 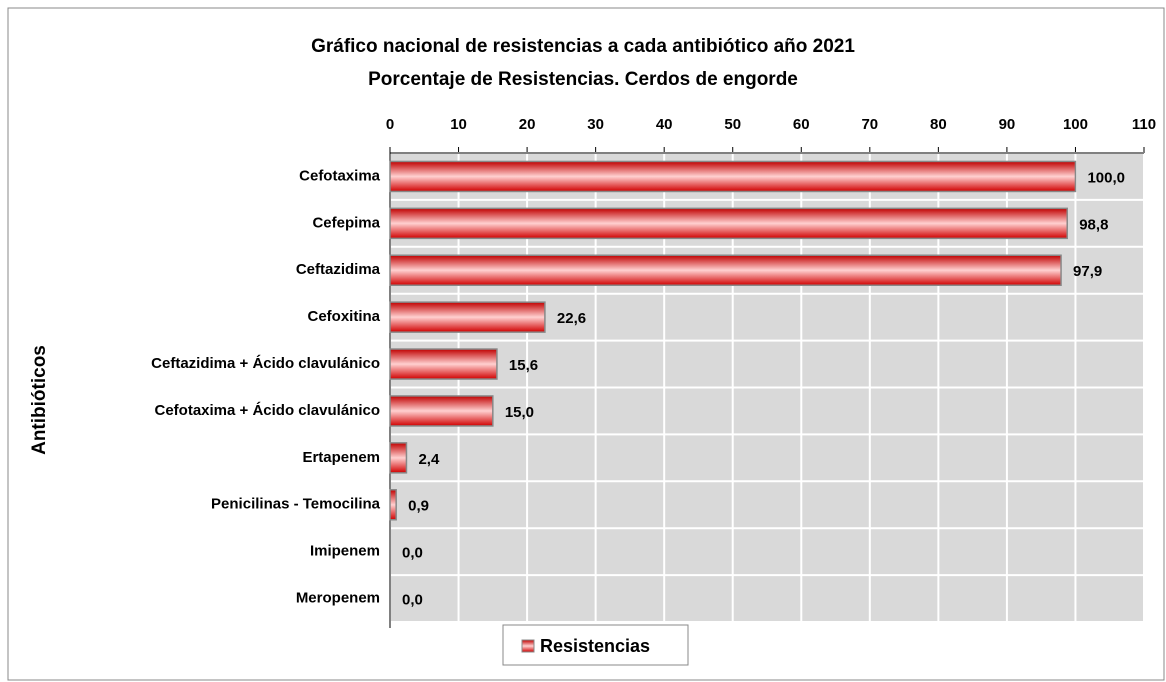 What do you see at coordinates (340, 175) in the screenshot?
I see `y-tick-label: Cefotaxima` at bounding box center [340, 175].